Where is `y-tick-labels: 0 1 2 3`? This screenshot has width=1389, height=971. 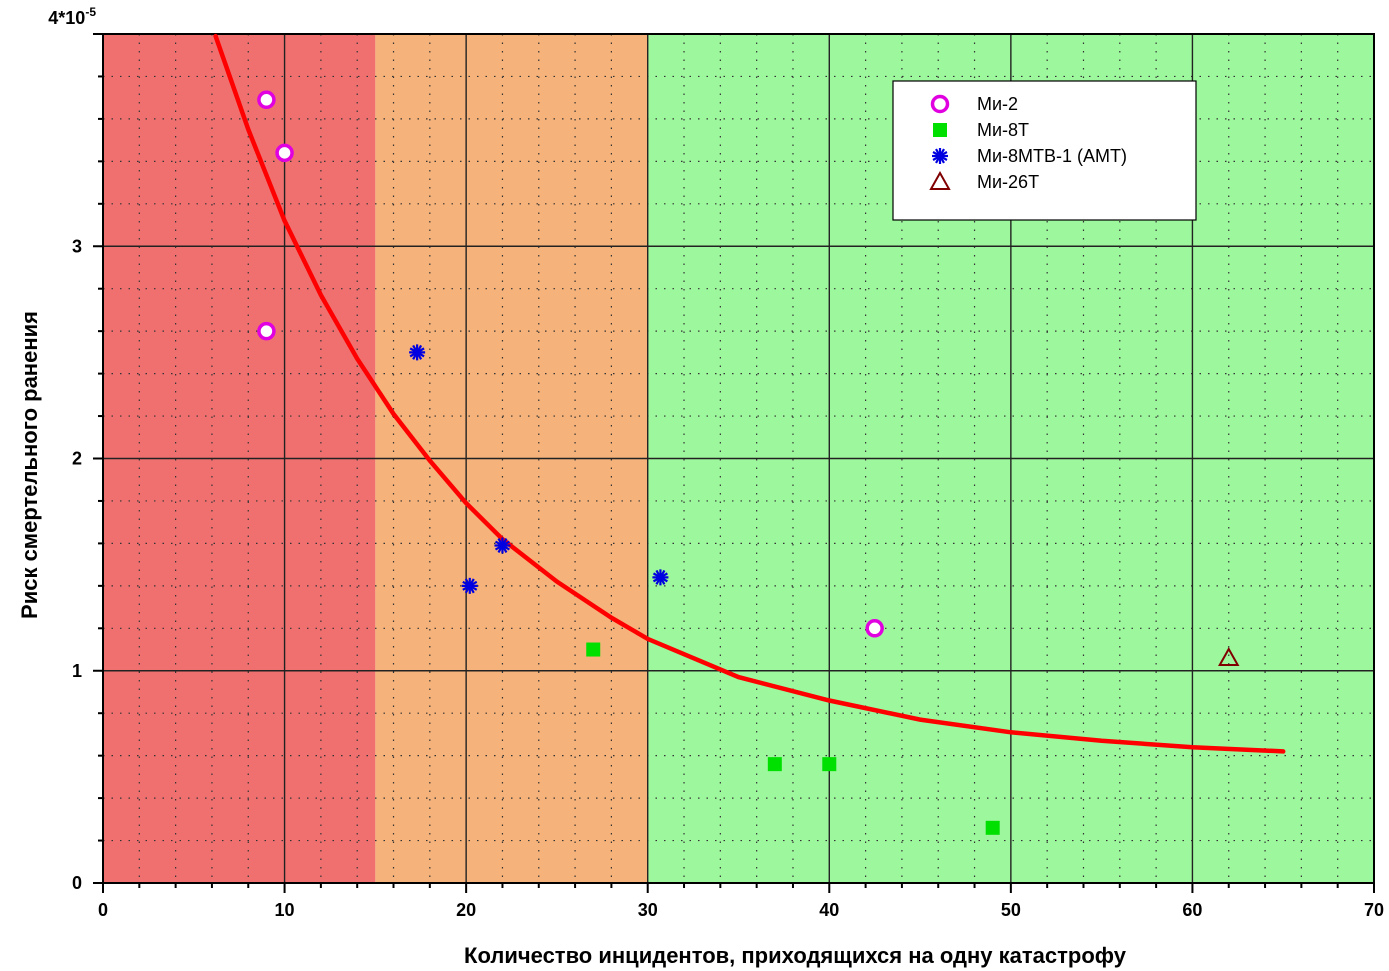 y-tick-labels: 0 1 2 3 is located at coordinates (77, 564).